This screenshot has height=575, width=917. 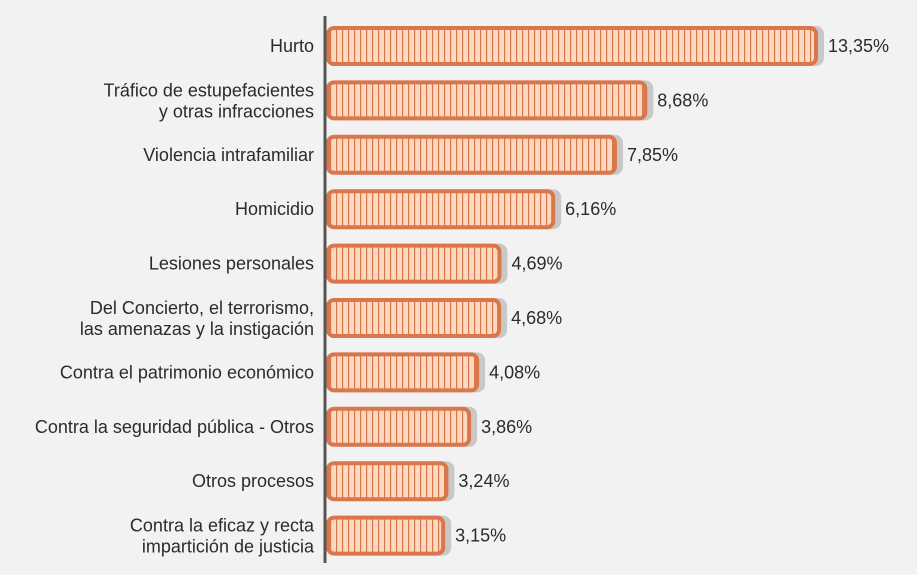 What do you see at coordinates (506, 427) in the screenshot?
I see `value-label: 3,86%` at bounding box center [506, 427].